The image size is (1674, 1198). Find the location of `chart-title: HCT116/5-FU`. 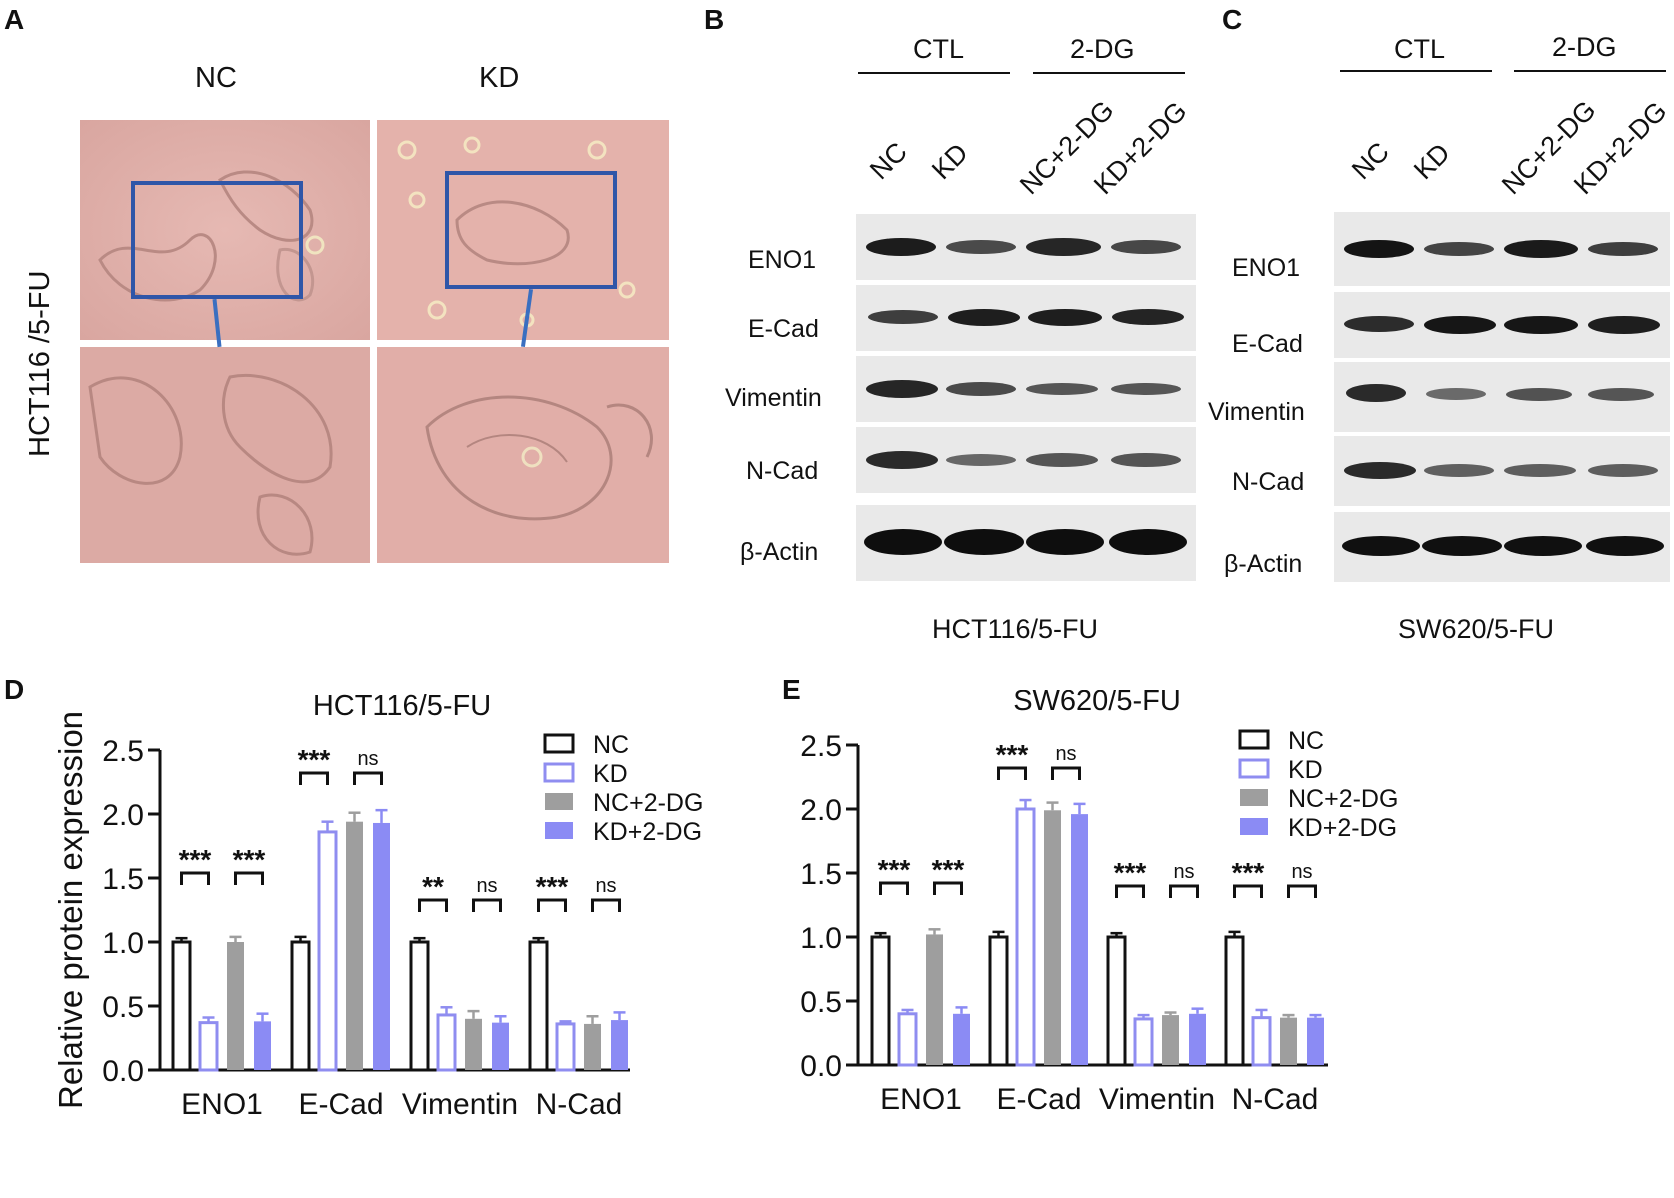

chart-title: HCT116/5-FU is located at coordinates (402, 706).